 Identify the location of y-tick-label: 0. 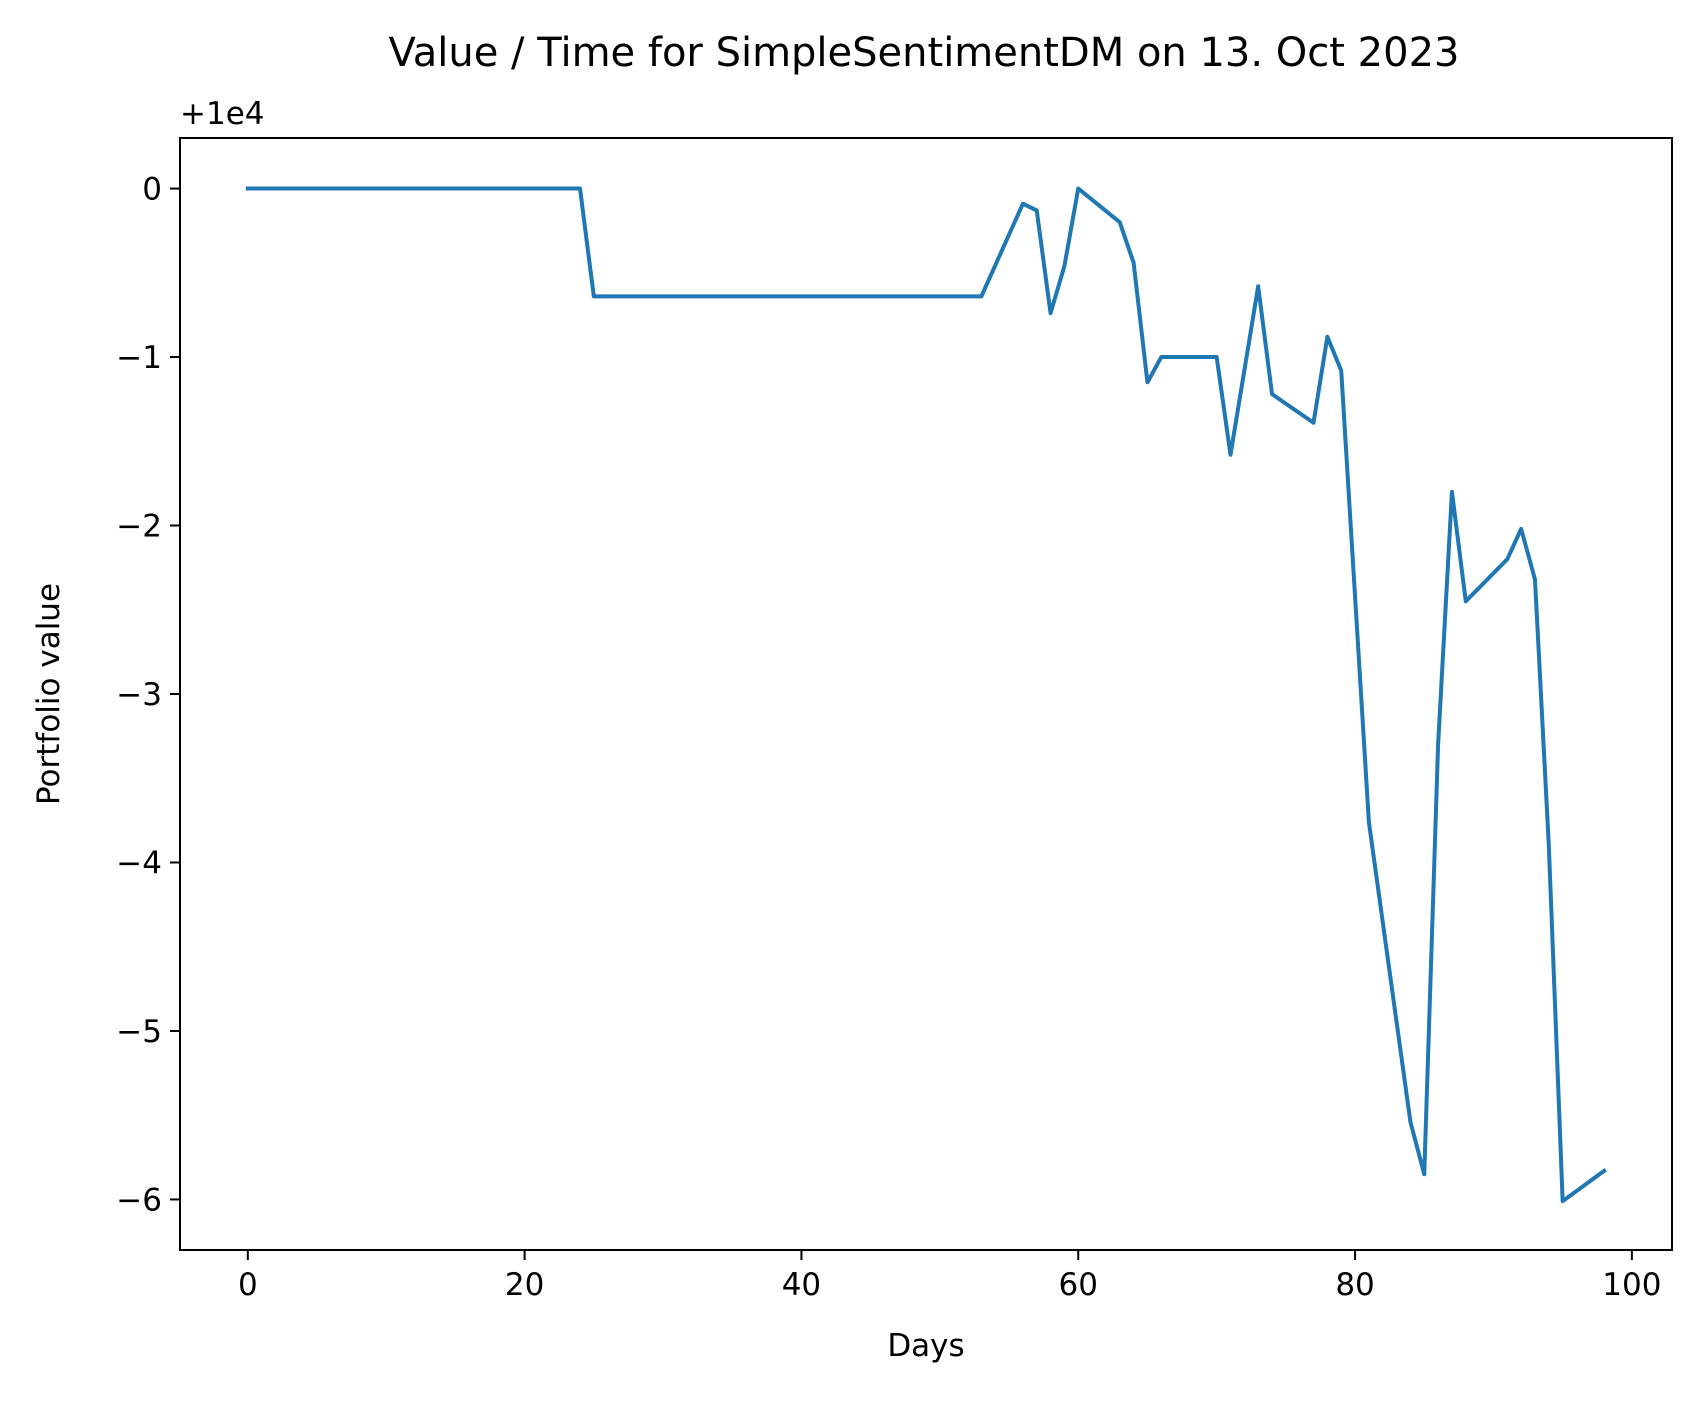
(152, 190).